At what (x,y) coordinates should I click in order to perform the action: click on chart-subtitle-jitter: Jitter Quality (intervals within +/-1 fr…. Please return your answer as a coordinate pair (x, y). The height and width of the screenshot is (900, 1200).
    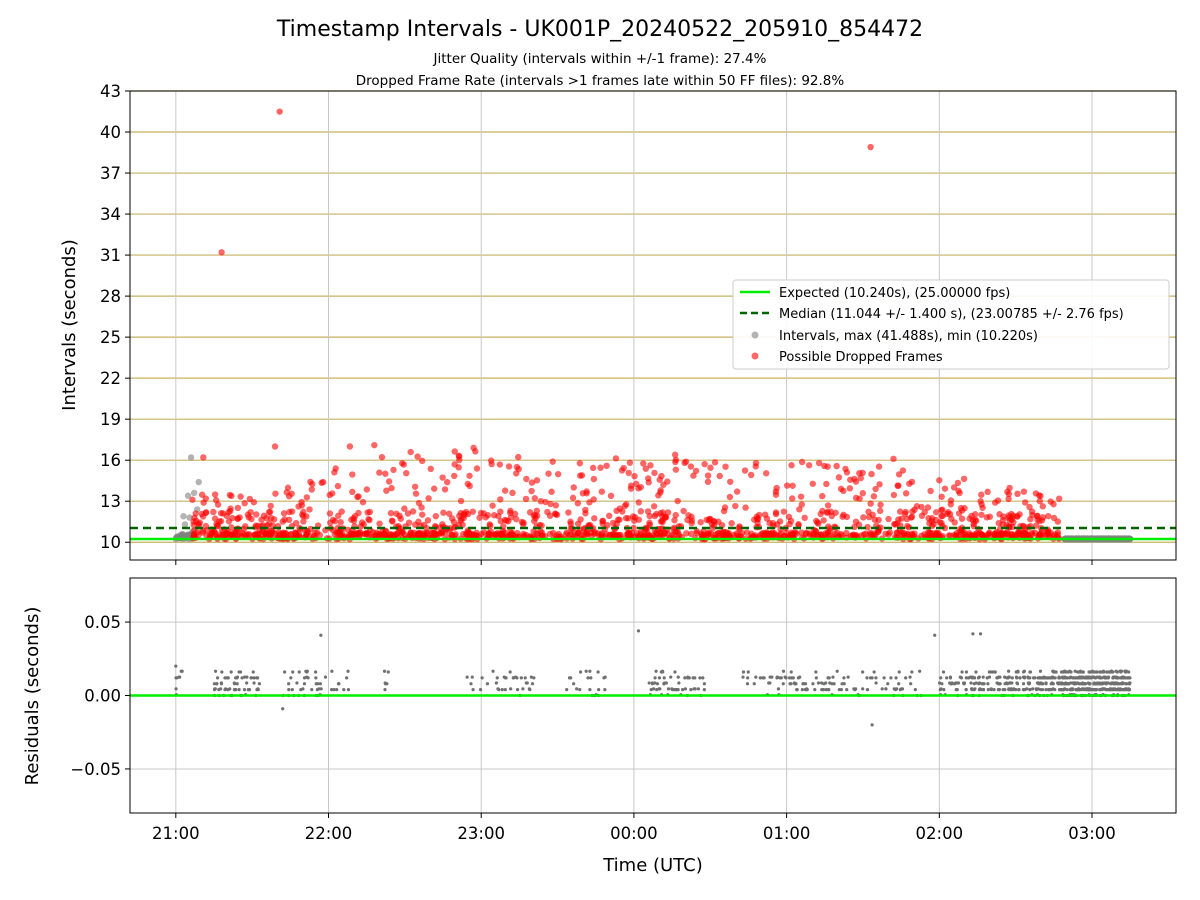
    Looking at the image, I should click on (600, 59).